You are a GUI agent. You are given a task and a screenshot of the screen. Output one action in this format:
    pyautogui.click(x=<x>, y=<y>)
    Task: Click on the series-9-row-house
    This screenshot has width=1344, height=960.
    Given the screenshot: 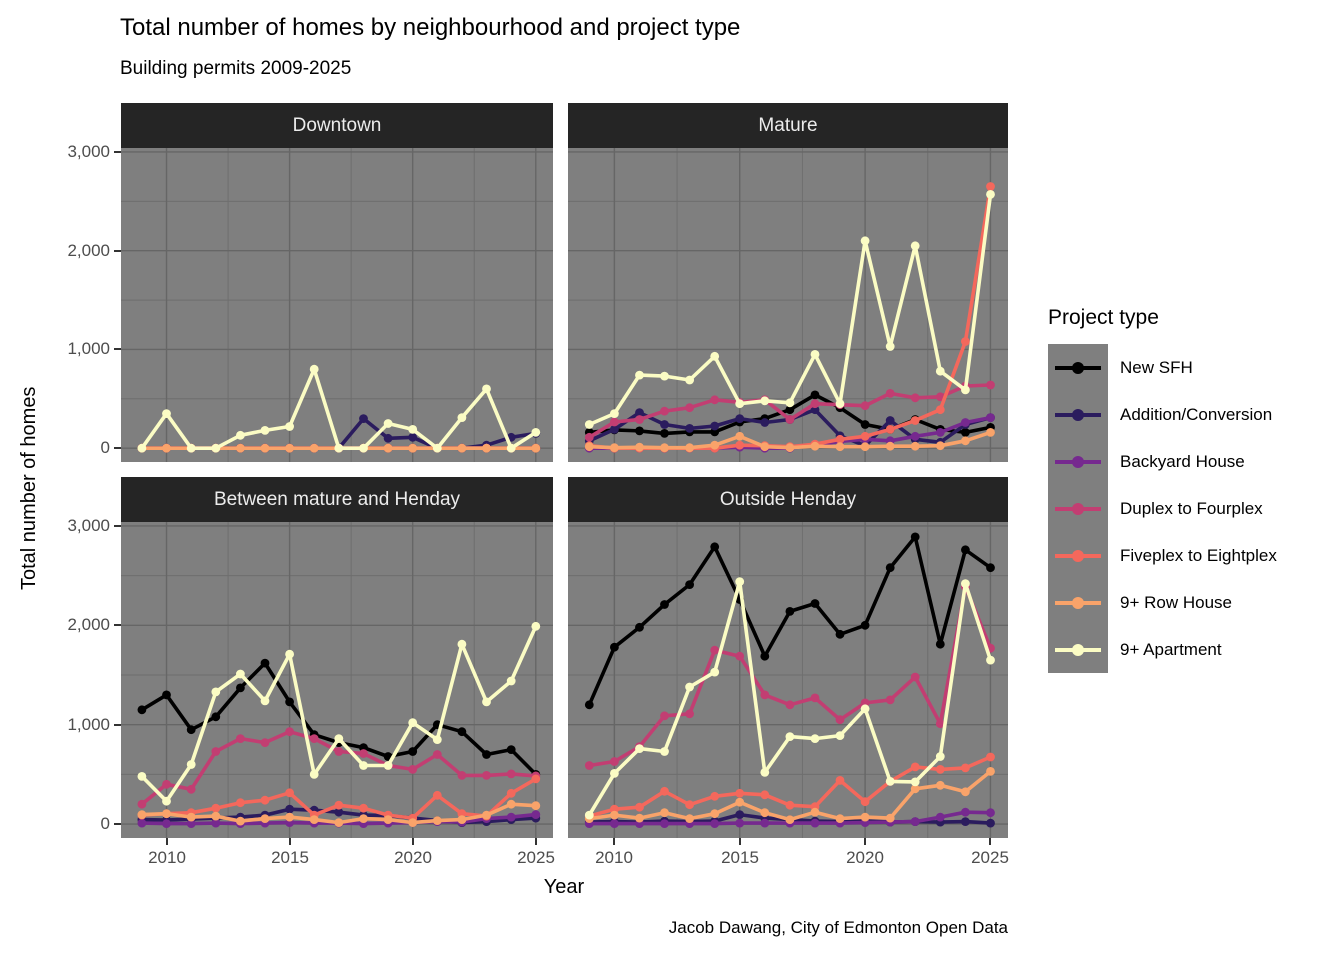 What is the action you would take?
    pyautogui.click(x=789, y=440)
    